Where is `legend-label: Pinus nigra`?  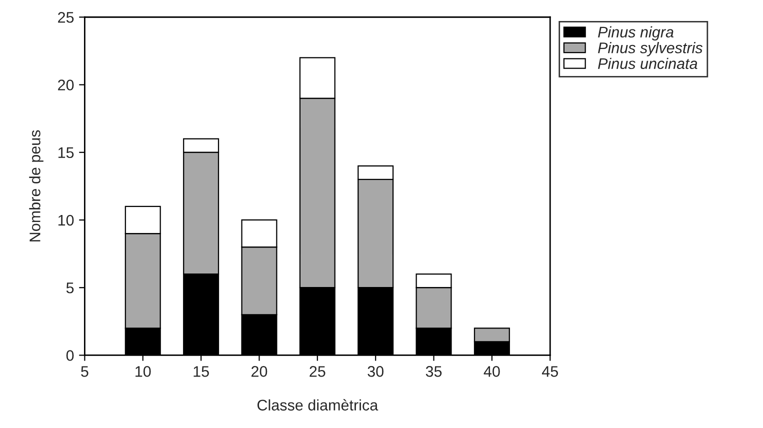 legend-label: Pinus nigra is located at coordinates (636, 33).